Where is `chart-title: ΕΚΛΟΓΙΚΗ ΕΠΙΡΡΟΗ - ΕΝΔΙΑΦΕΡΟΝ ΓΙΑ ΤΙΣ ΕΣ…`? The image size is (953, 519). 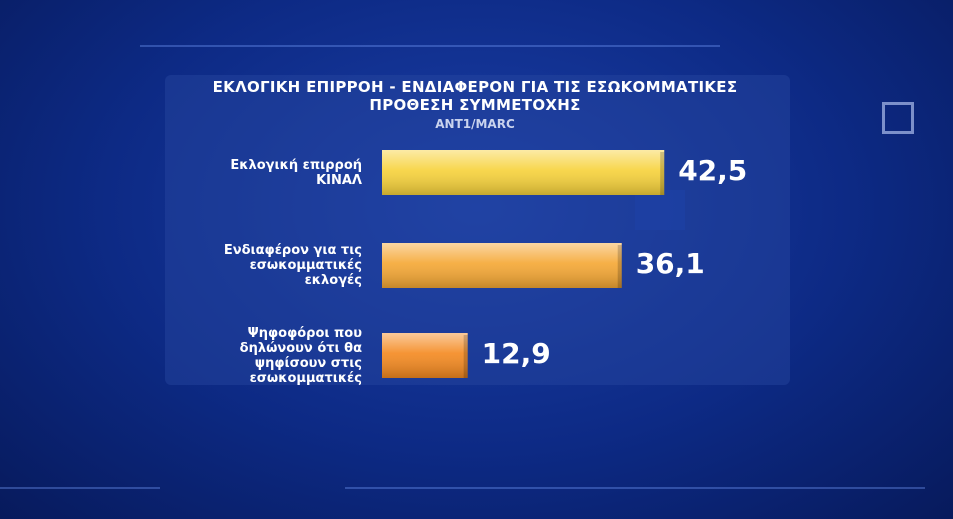 chart-title: ΕΚΛΟΓΙΚΗ ΕΠΙΡΡΟΗ - ΕΝΔΙΑΦΕΡΟΝ ΓΙΑ ΤΙΣ ΕΣ… is located at coordinates (475, 96).